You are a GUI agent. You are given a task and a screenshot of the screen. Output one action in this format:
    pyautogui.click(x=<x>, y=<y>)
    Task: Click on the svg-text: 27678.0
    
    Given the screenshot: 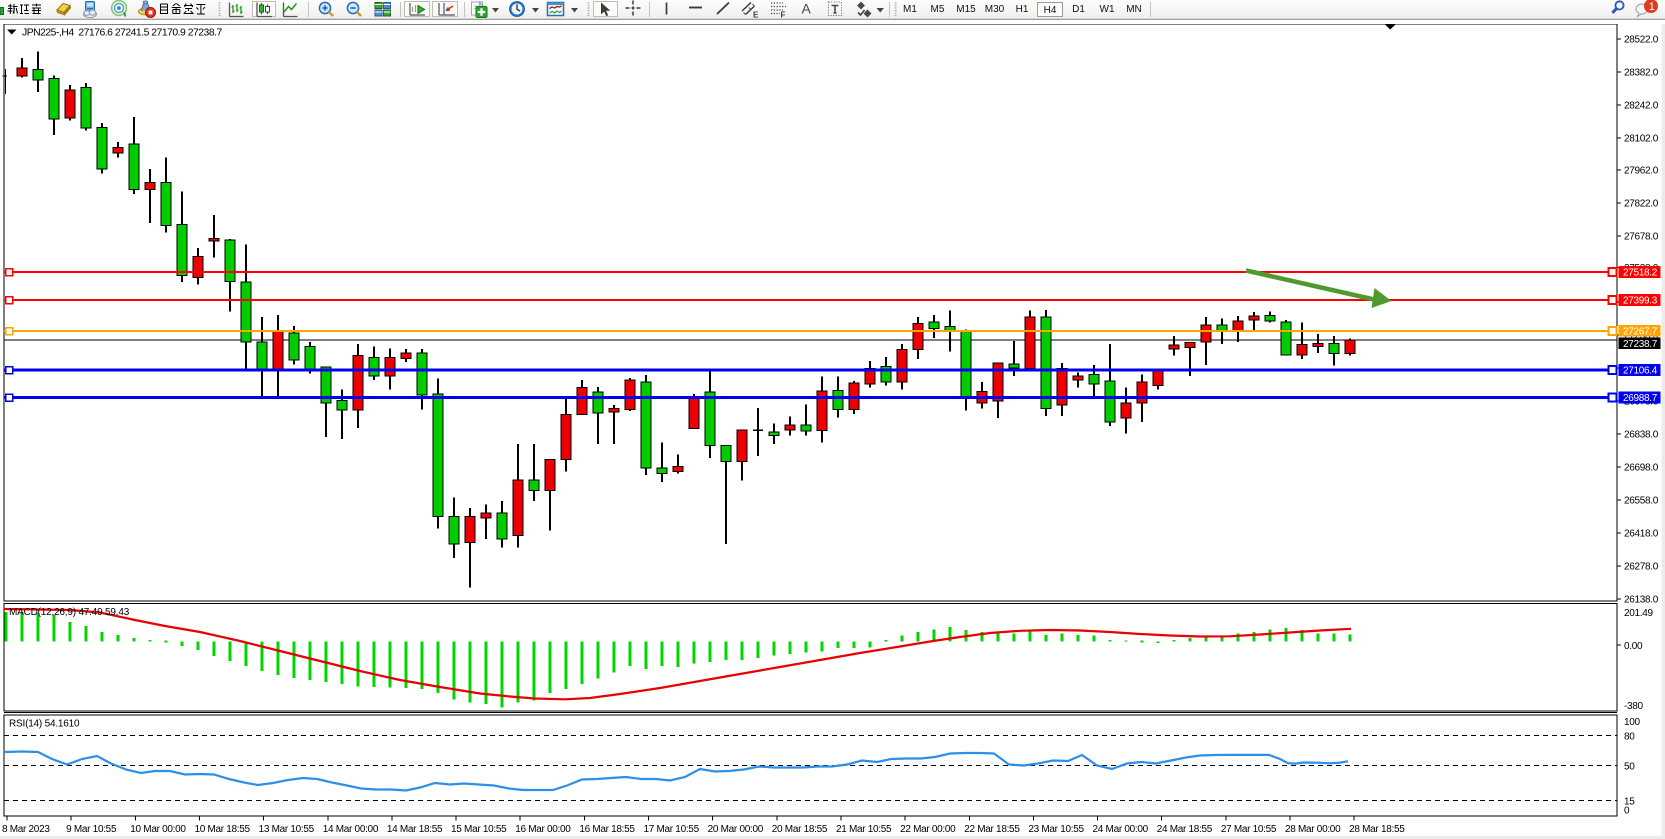 What is the action you would take?
    pyautogui.click(x=1641, y=237)
    